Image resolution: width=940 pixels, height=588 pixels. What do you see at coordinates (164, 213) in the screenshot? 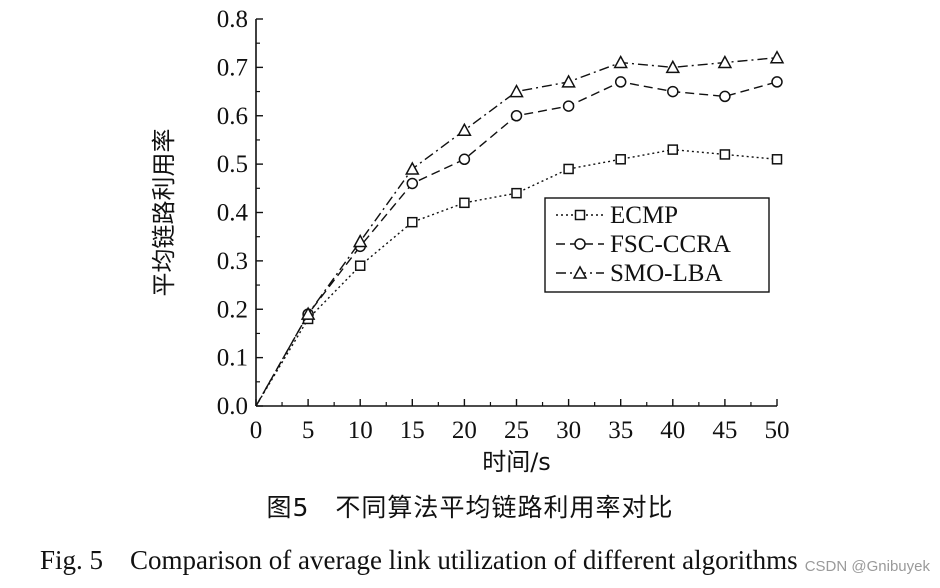
I see `y-axis-label: 平均链路利用率` at bounding box center [164, 213].